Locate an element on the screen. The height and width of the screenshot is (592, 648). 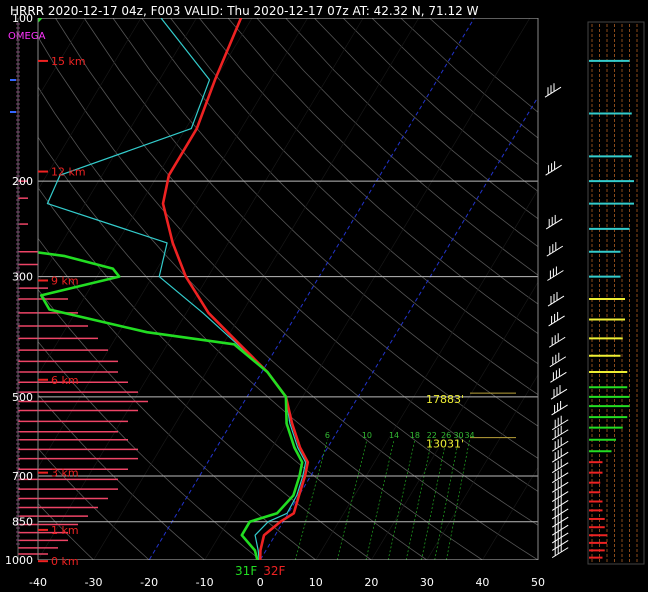
height-marker-label: 0 km is located at coordinates (65, 561).